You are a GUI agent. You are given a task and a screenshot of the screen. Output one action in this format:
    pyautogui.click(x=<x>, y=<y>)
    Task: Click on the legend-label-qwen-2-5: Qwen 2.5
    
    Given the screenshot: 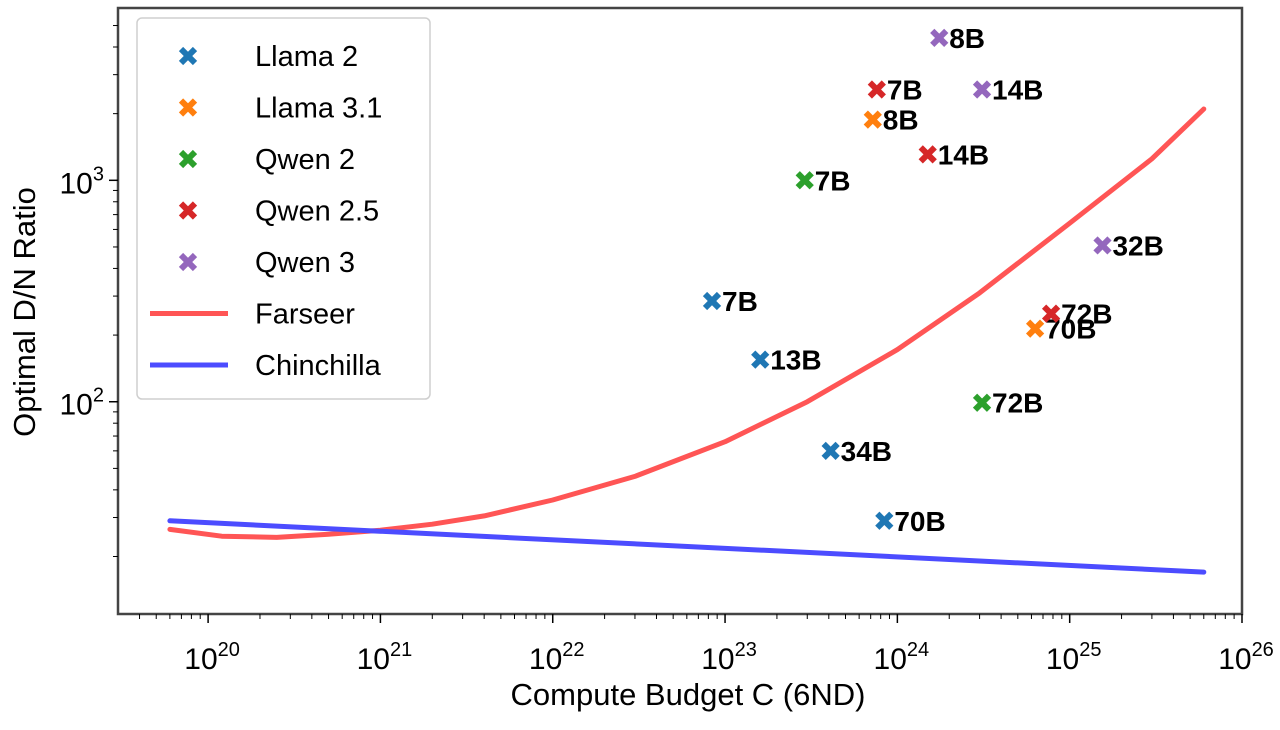 What is the action you would take?
    pyautogui.click(x=317, y=212)
    